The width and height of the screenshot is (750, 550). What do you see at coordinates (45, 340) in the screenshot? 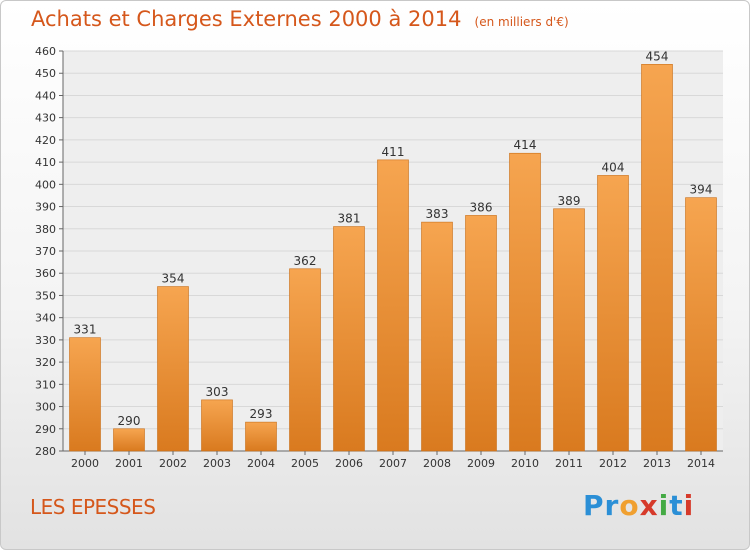
I see `y-tick-label: 330` at bounding box center [45, 340].